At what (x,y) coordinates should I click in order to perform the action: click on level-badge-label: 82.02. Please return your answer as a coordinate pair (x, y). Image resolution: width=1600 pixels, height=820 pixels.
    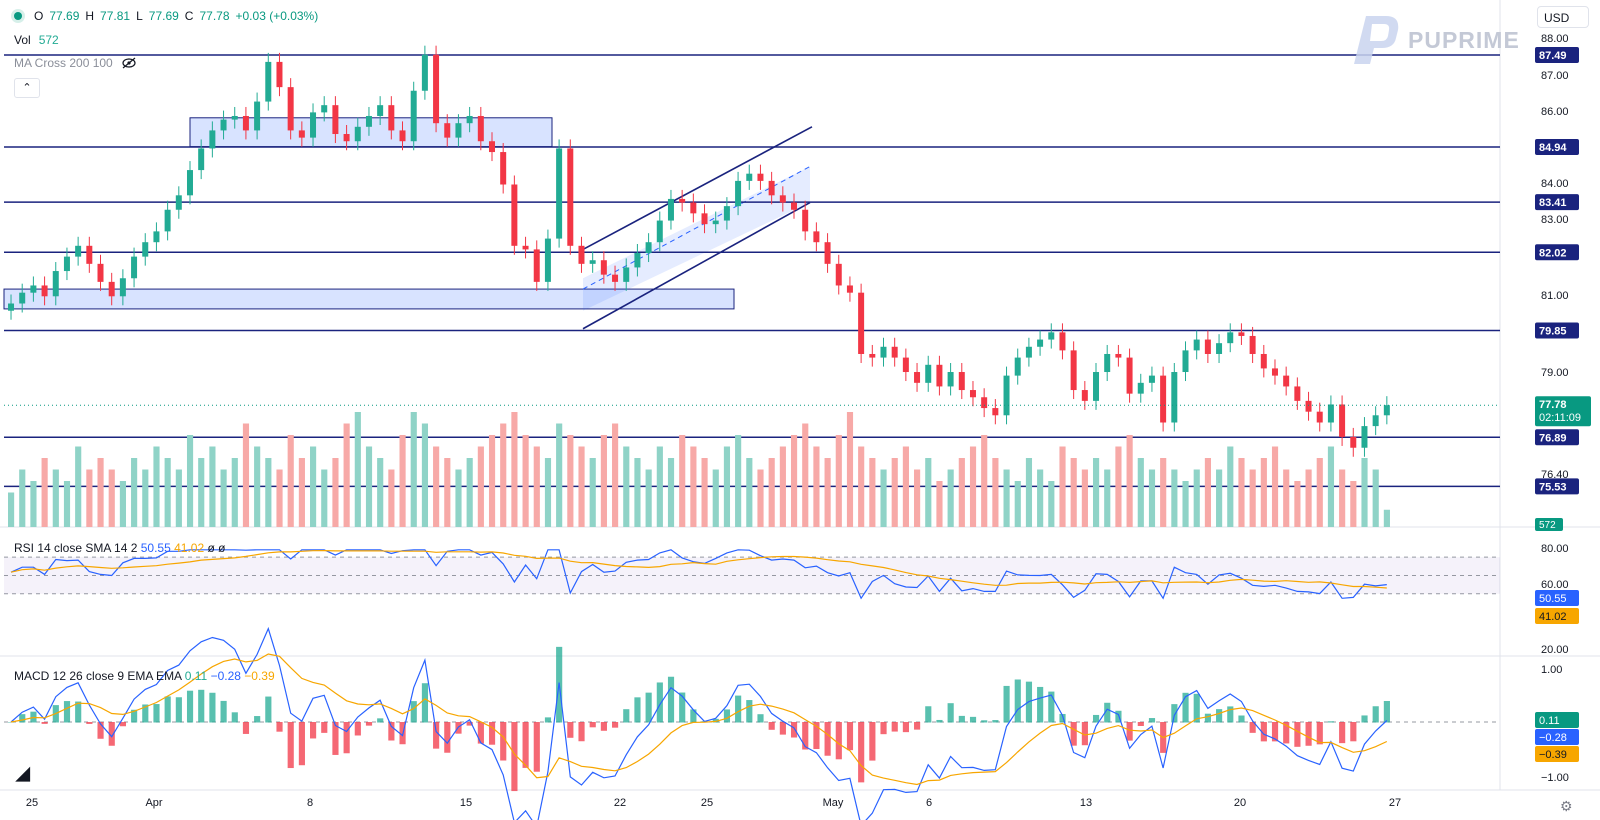
    Looking at the image, I should click on (1553, 253).